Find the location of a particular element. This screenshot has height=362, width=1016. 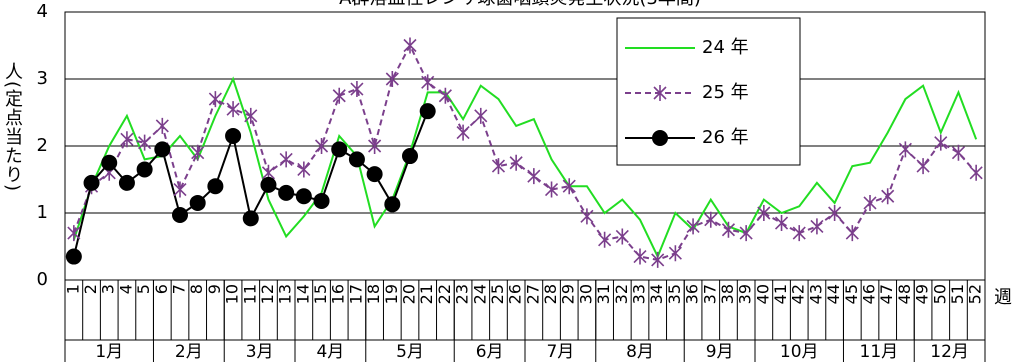

x-tick-label: 49 is located at coordinates (922, 294).